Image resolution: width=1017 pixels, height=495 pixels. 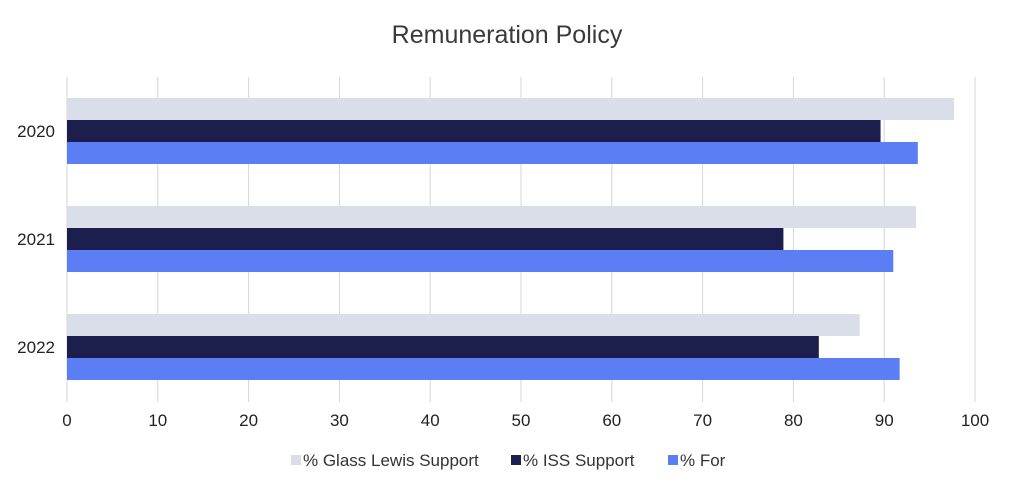 I want to click on legend: % Glass Lewis Support % ISS Support % For, so click(x=508, y=460).